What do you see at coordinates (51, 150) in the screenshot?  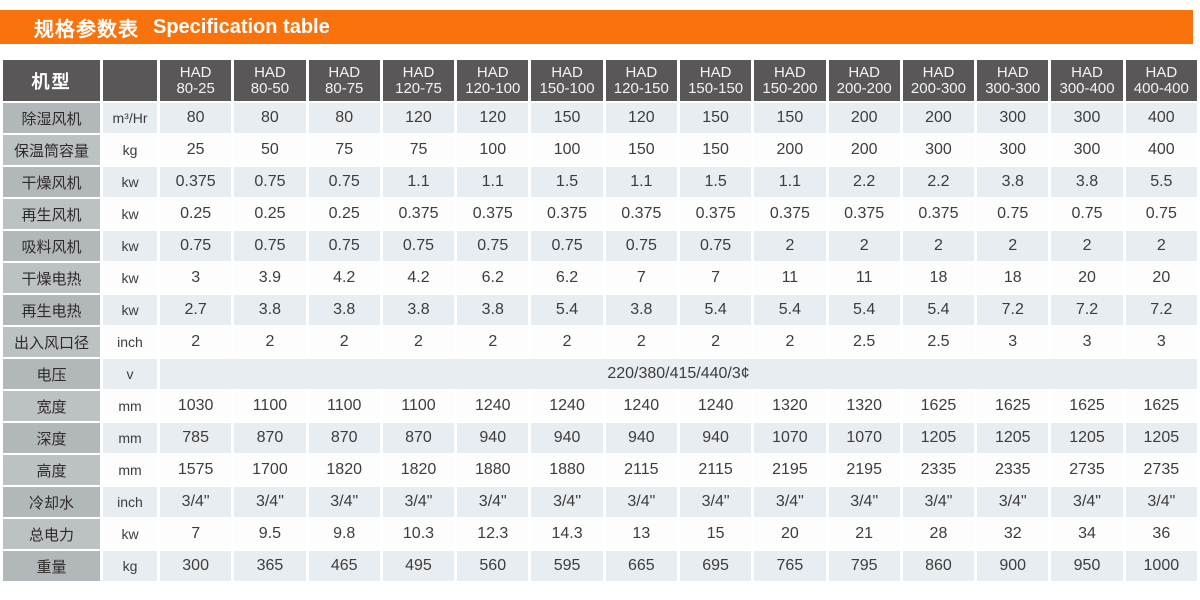 I see `row-label: 保温筒容量` at bounding box center [51, 150].